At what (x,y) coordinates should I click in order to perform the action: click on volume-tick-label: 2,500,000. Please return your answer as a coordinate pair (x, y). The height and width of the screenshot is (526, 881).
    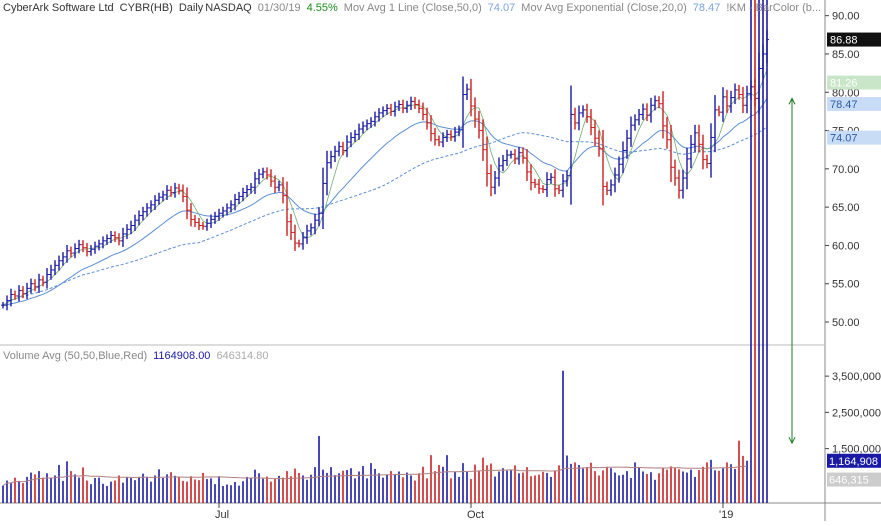
    Looking at the image, I should click on (856, 413).